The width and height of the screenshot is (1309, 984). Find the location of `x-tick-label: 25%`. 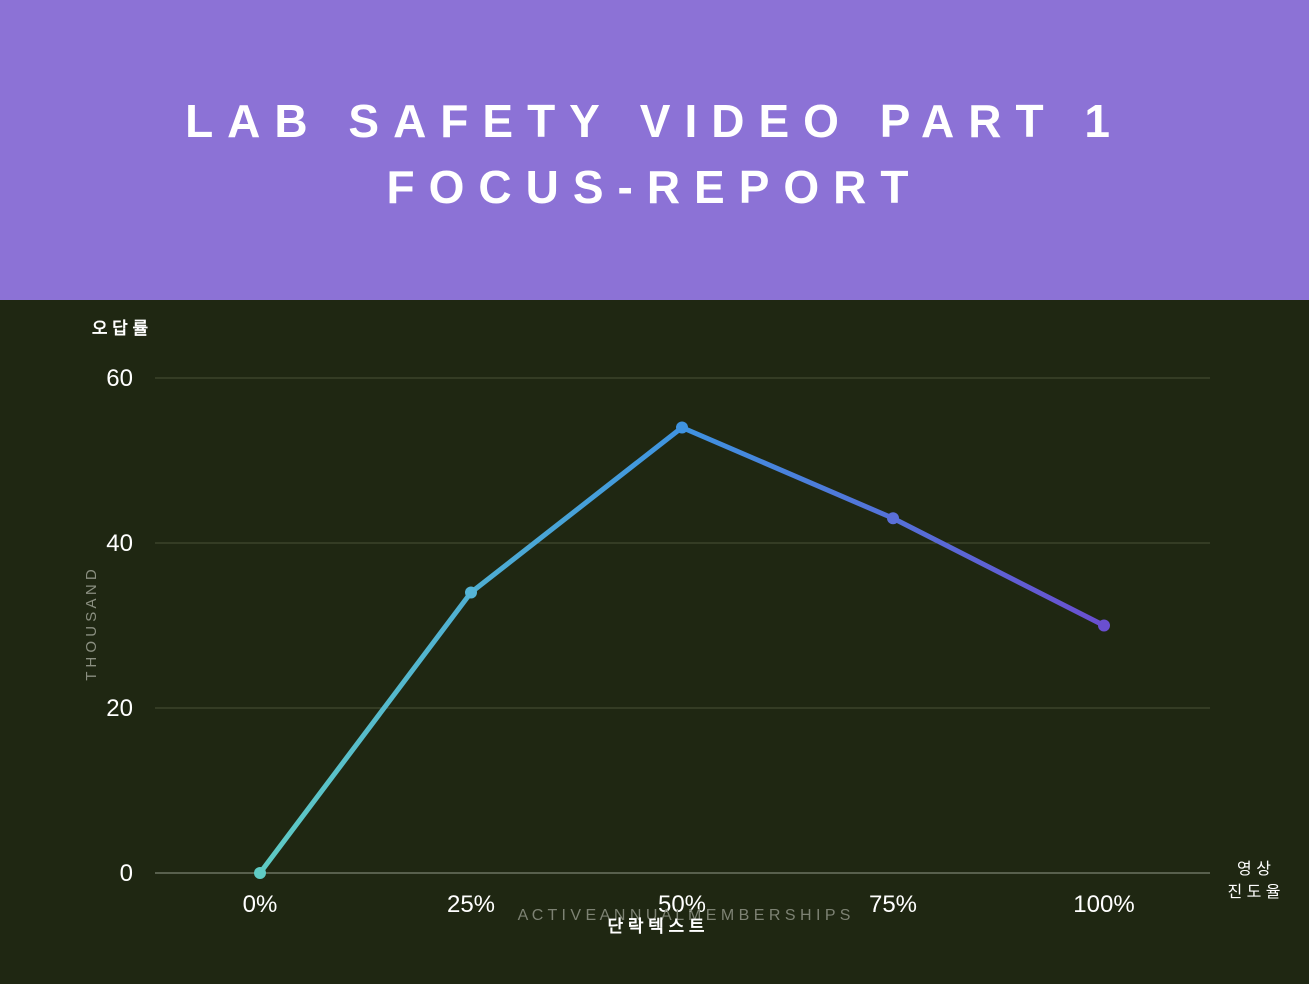

x-tick-label: 25% is located at coordinates (471, 904).